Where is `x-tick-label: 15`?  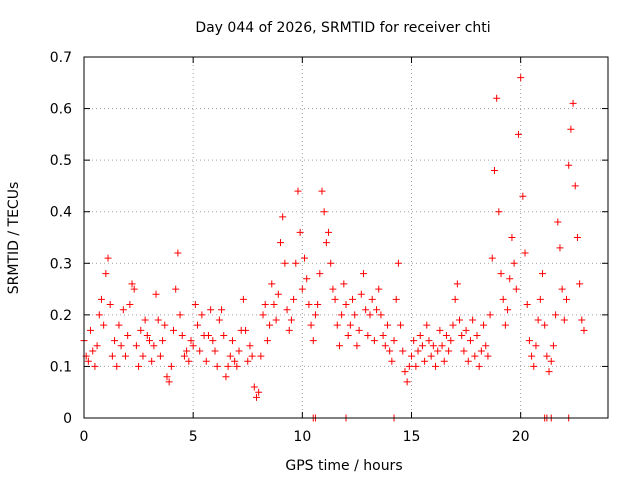 x-tick-label: 15 is located at coordinates (412, 437).